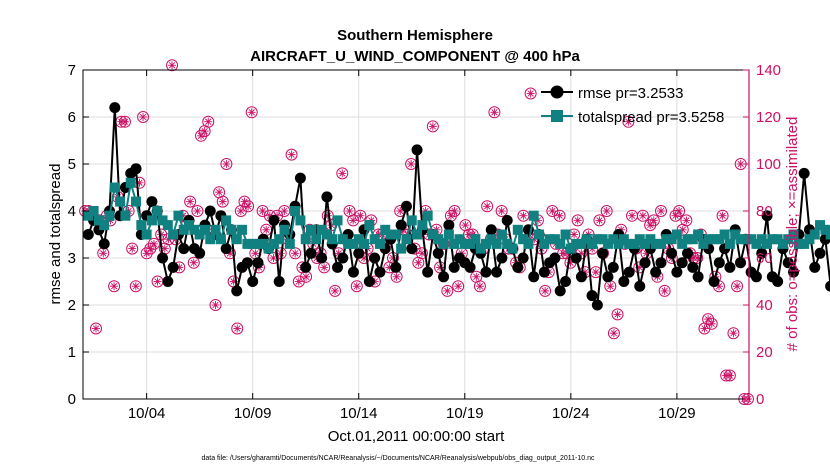  Describe the element at coordinates (764, 352) in the screenshot. I see `y2-tick-label: 20` at that location.